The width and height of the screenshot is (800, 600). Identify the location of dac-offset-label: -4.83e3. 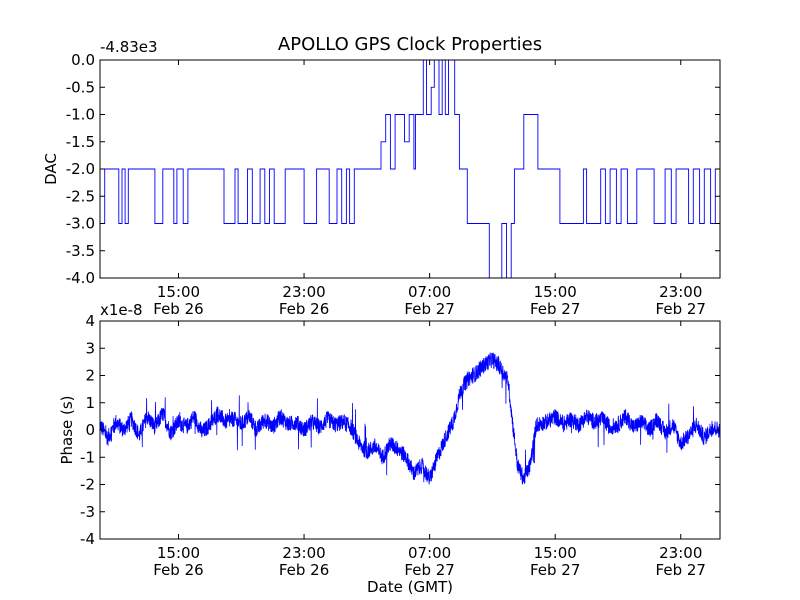
(129, 47).